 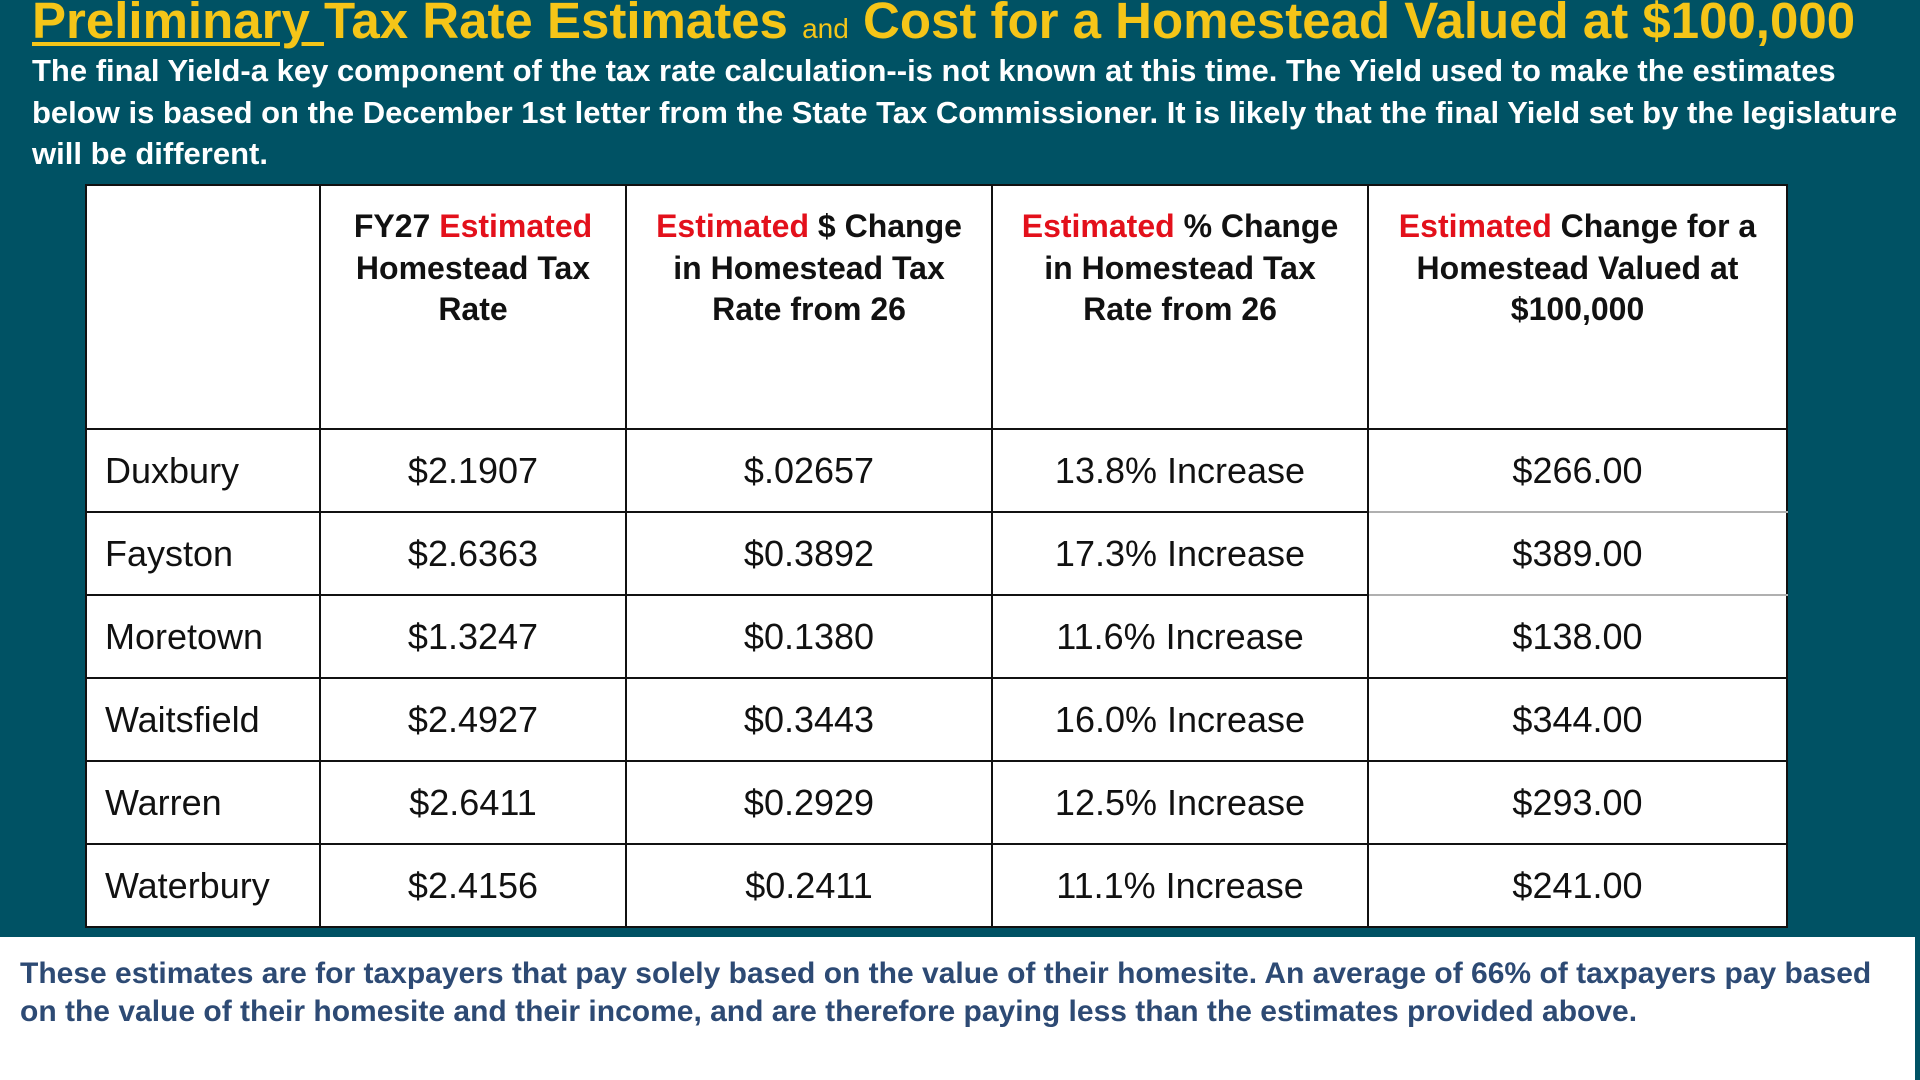 I want to click on cell-pct-change: 11.1% Increase, so click(x=1180, y=885).